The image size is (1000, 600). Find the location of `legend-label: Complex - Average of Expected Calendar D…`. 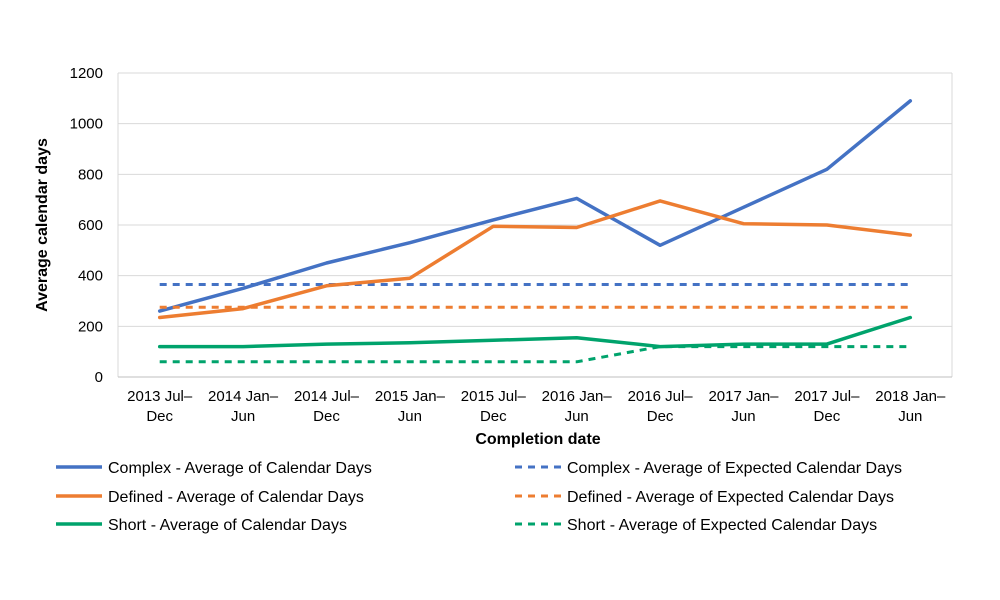

legend-label: Complex - Average of Expected Calendar D… is located at coordinates (734, 468).